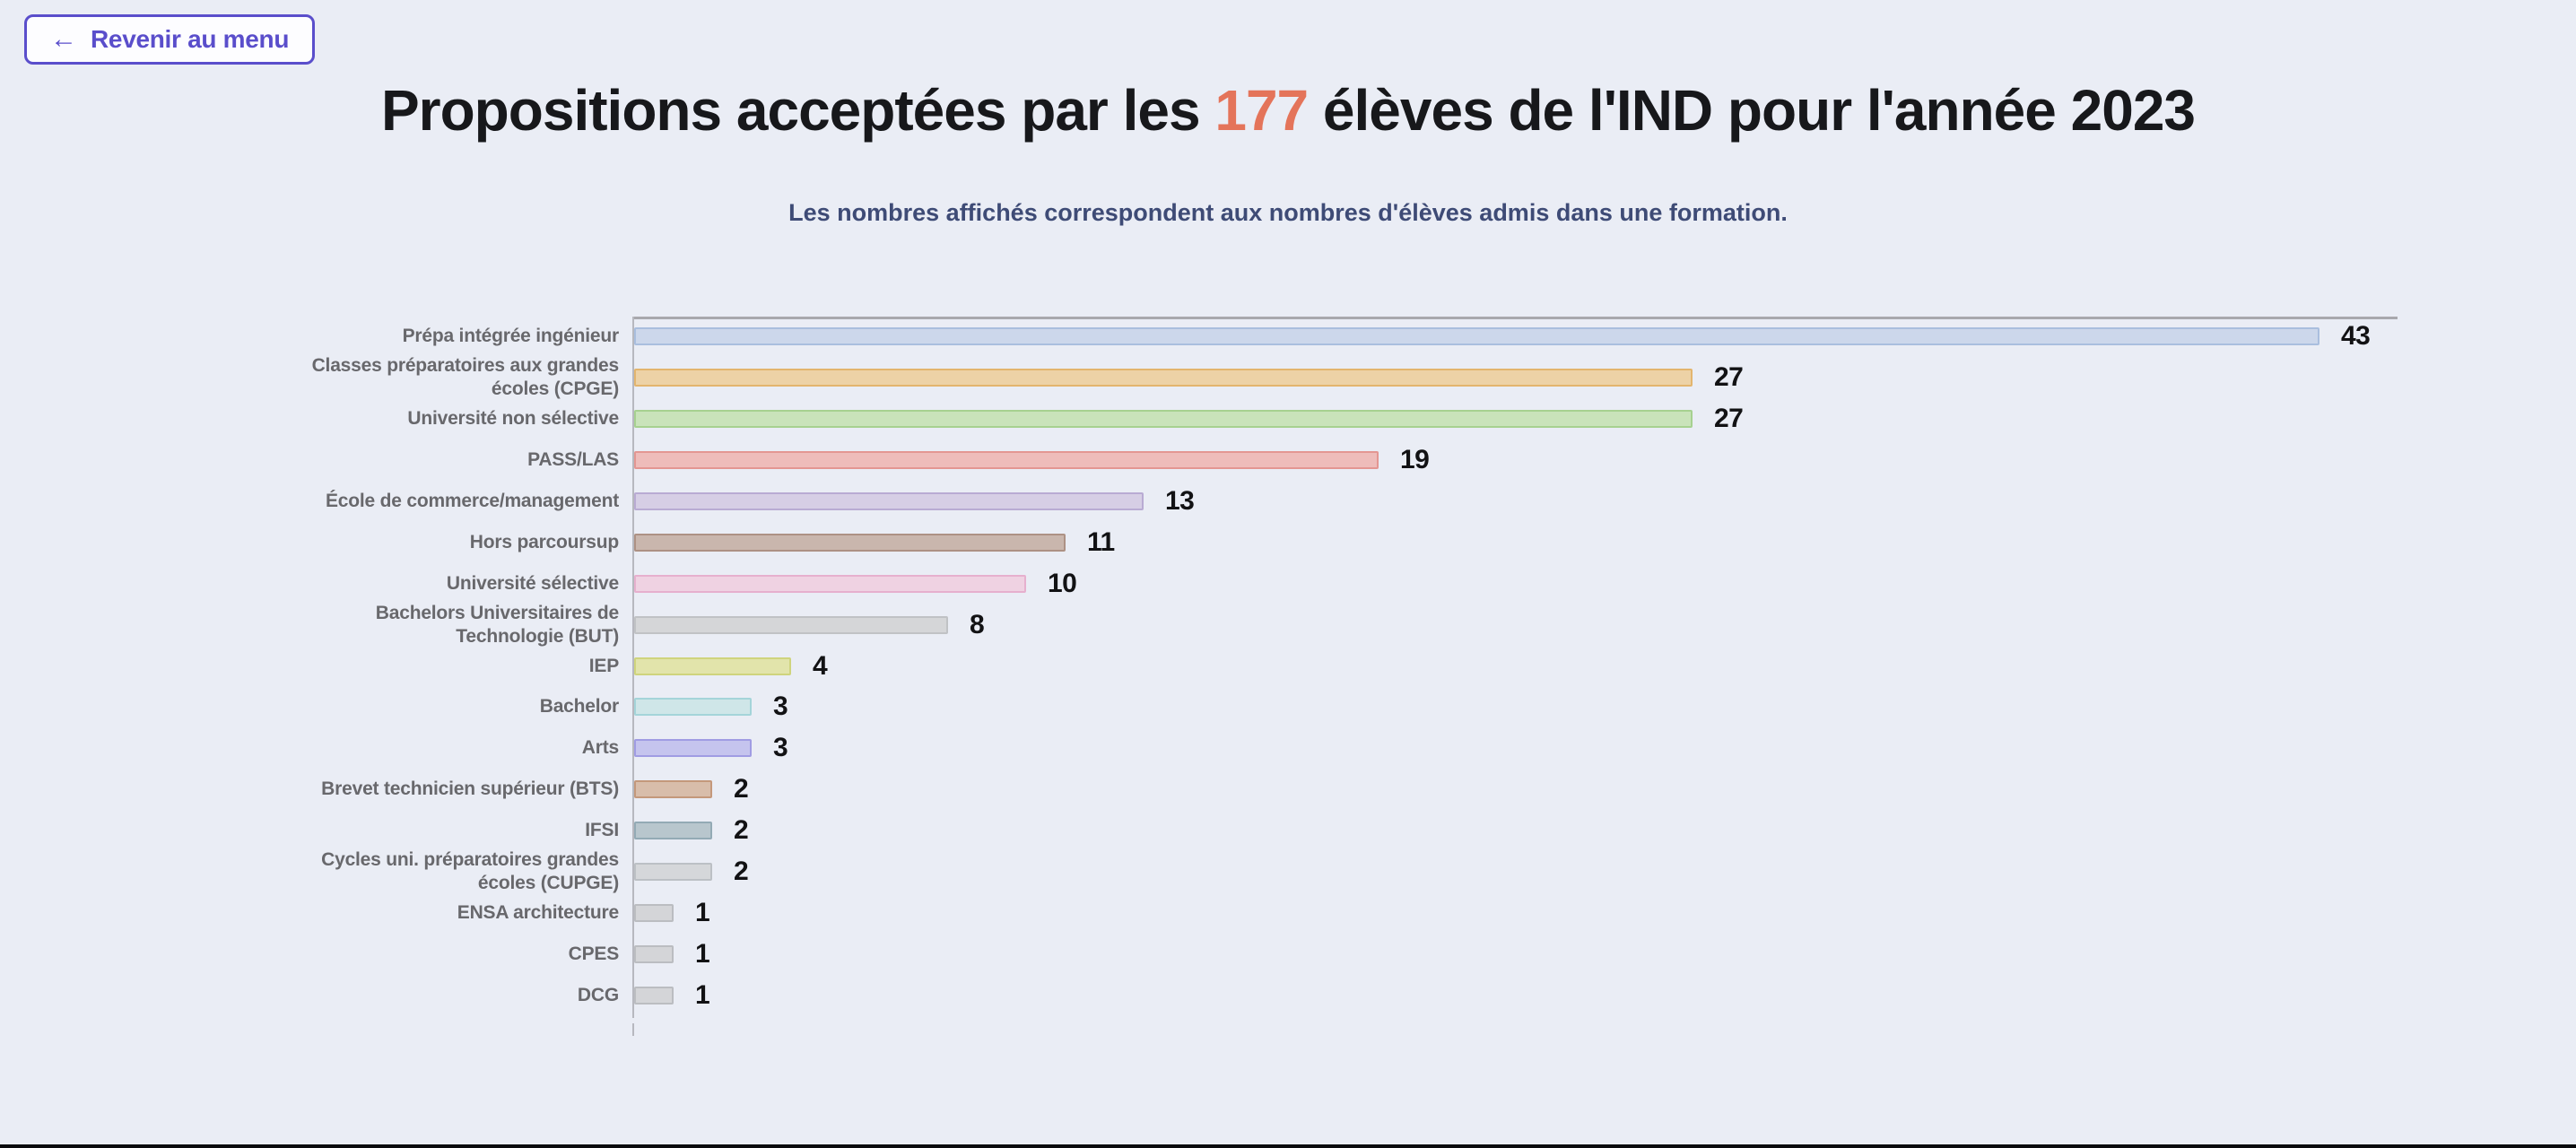 The image size is (2576, 1148). Describe the element at coordinates (1288, 954) in the screenshot. I see `bar-row: CPES 1` at that location.